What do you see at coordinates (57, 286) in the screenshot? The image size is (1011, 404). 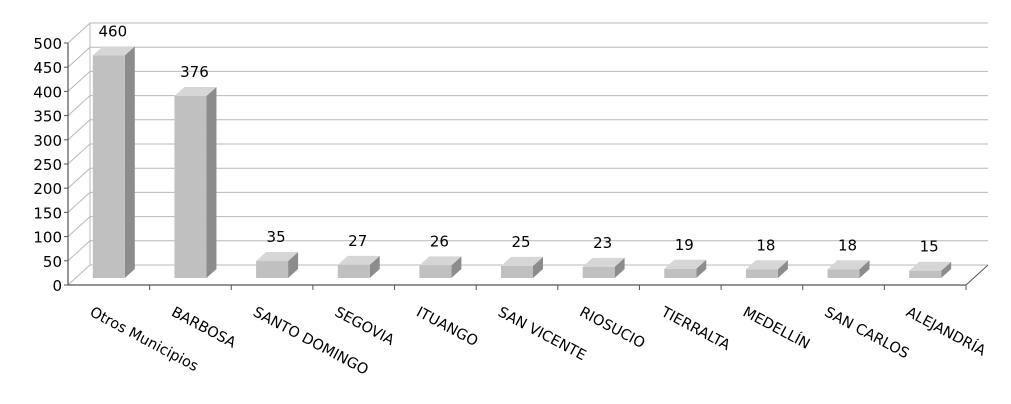 I see `y-tick-label: 0` at bounding box center [57, 286].